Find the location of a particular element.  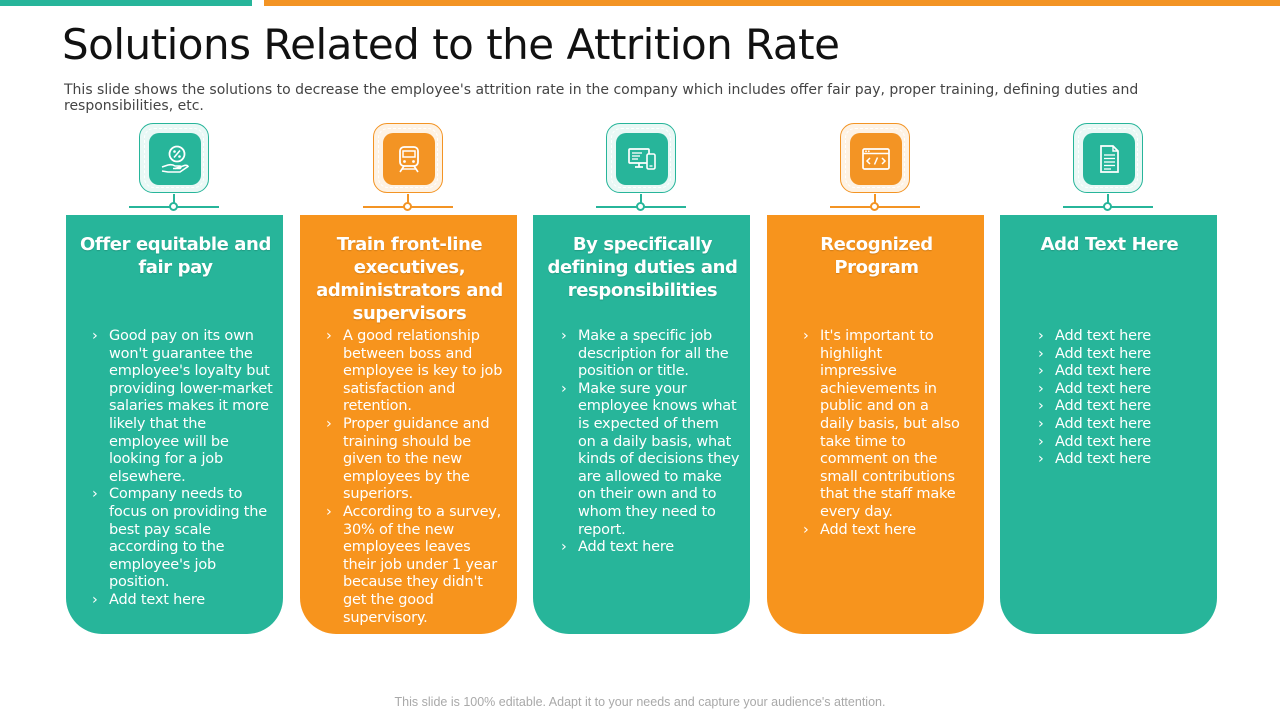

top-accent-bar-teal is located at coordinates (126, 3).